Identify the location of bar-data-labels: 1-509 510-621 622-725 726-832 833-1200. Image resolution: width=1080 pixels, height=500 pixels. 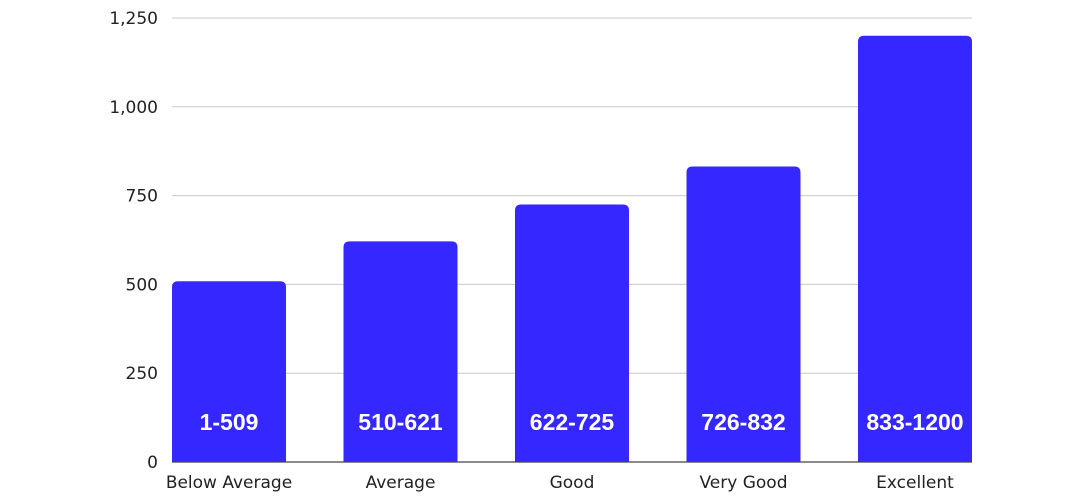
(582, 422).